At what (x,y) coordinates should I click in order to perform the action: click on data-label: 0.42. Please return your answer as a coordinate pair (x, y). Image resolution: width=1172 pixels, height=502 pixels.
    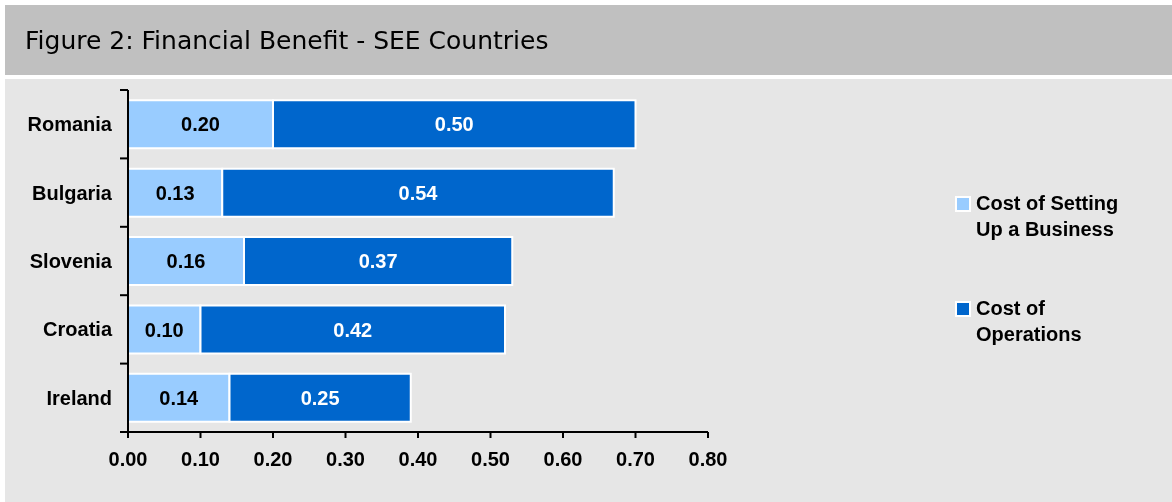
    Looking at the image, I should click on (353, 329).